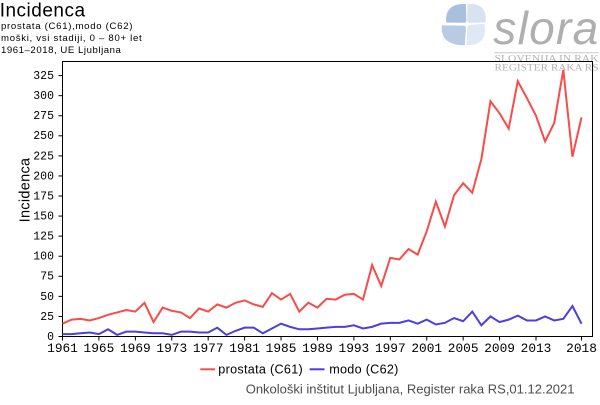  I want to click on svg-text: modo (C62), so click(364, 369).